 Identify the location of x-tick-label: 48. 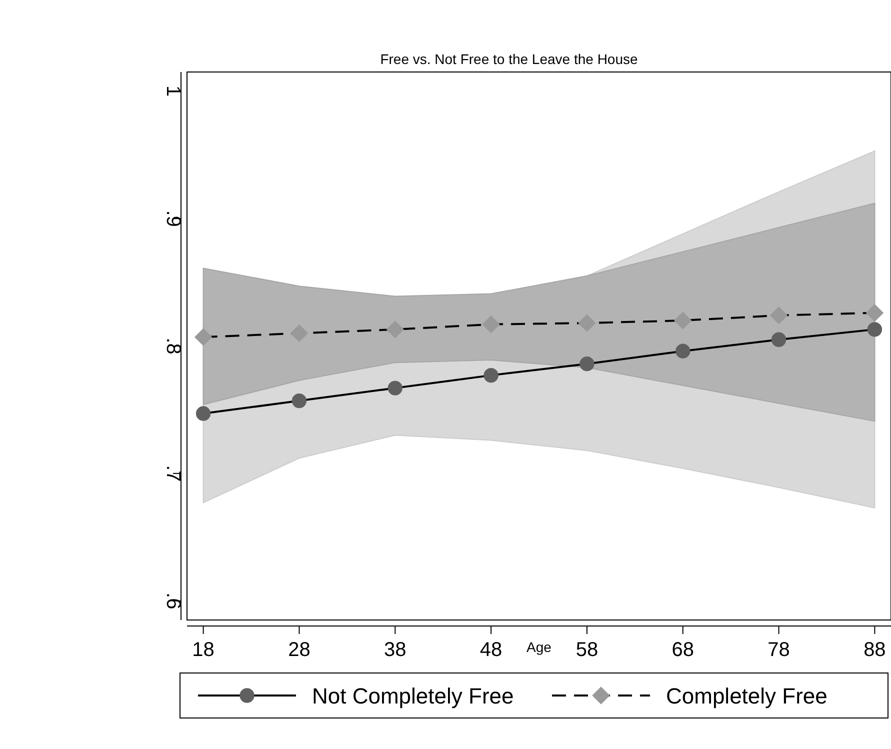
(491, 650).